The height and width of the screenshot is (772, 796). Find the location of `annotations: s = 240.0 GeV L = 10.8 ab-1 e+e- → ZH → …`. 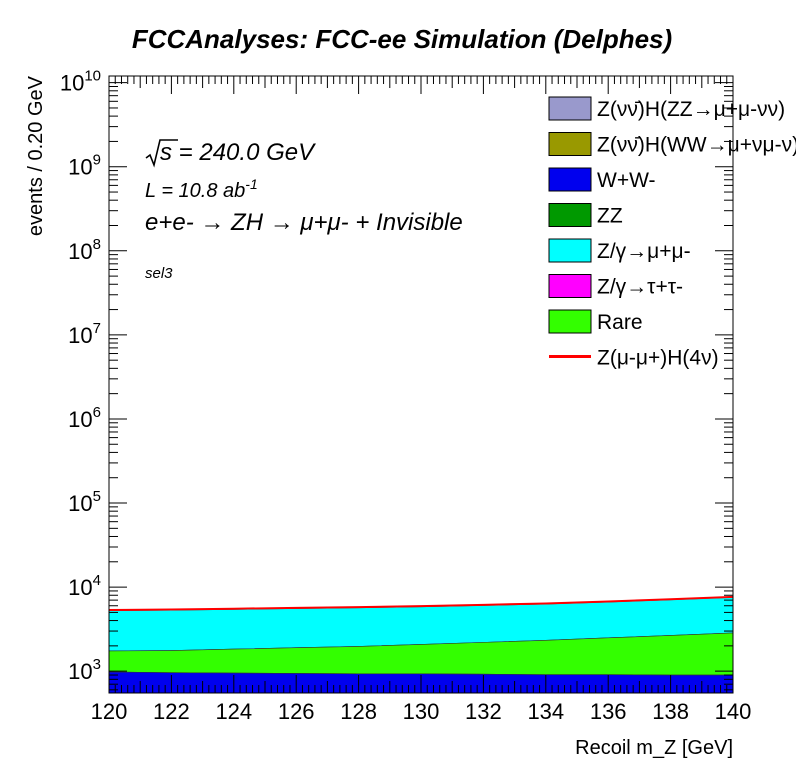

annotations: s = 240.0 GeV L = 10.8 ab-1 e+e- → ZH → … is located at coordinates (304, 210).